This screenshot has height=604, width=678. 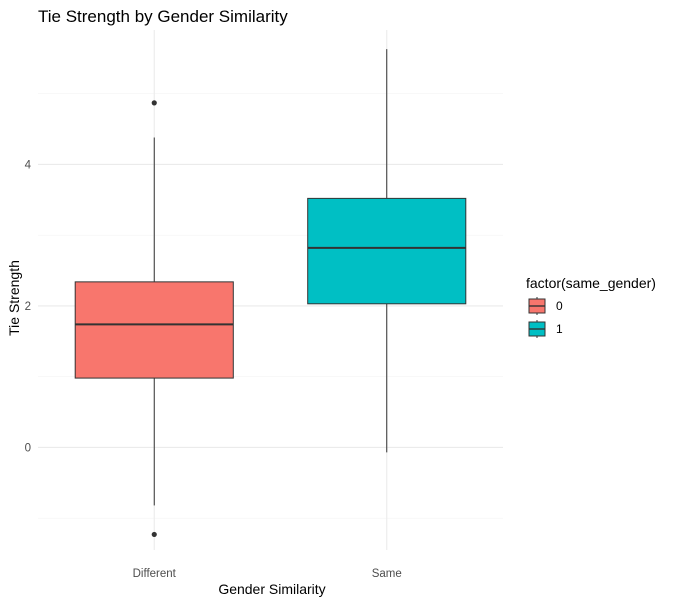 I want to click on x-axis-title: Gender Similarity, so click(x=271, y=589).